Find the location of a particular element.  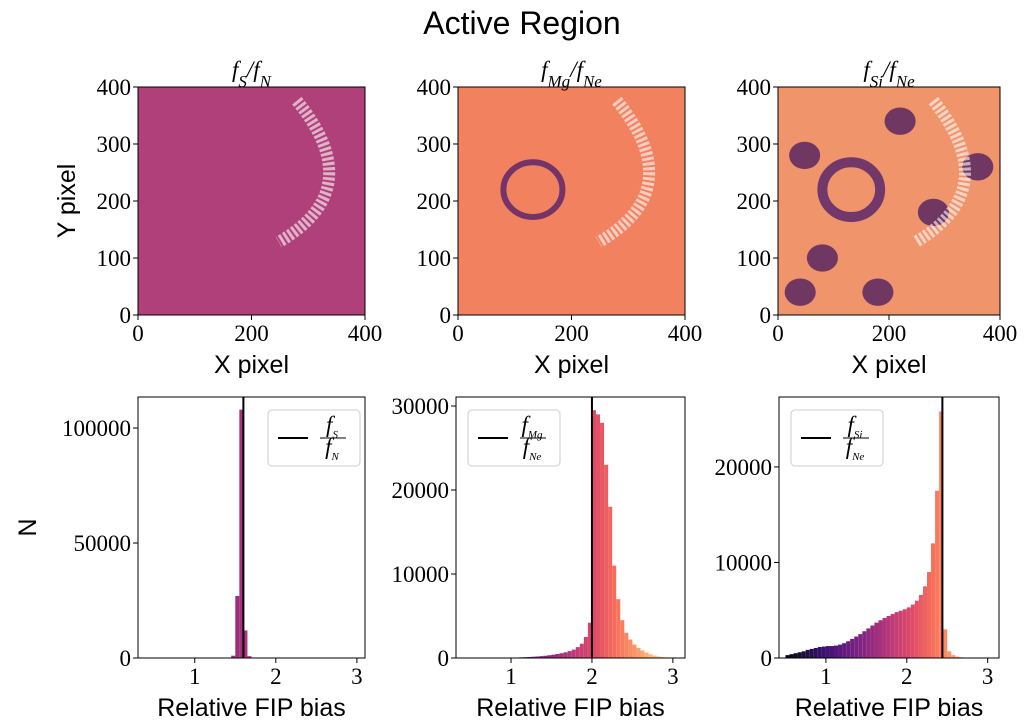

x-tick-label: 3 is located at coordinates (673, 676).